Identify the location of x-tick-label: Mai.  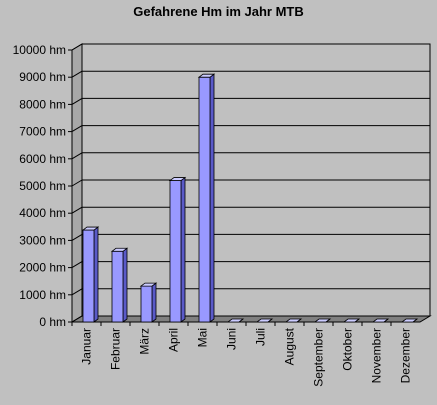
(203, 337).